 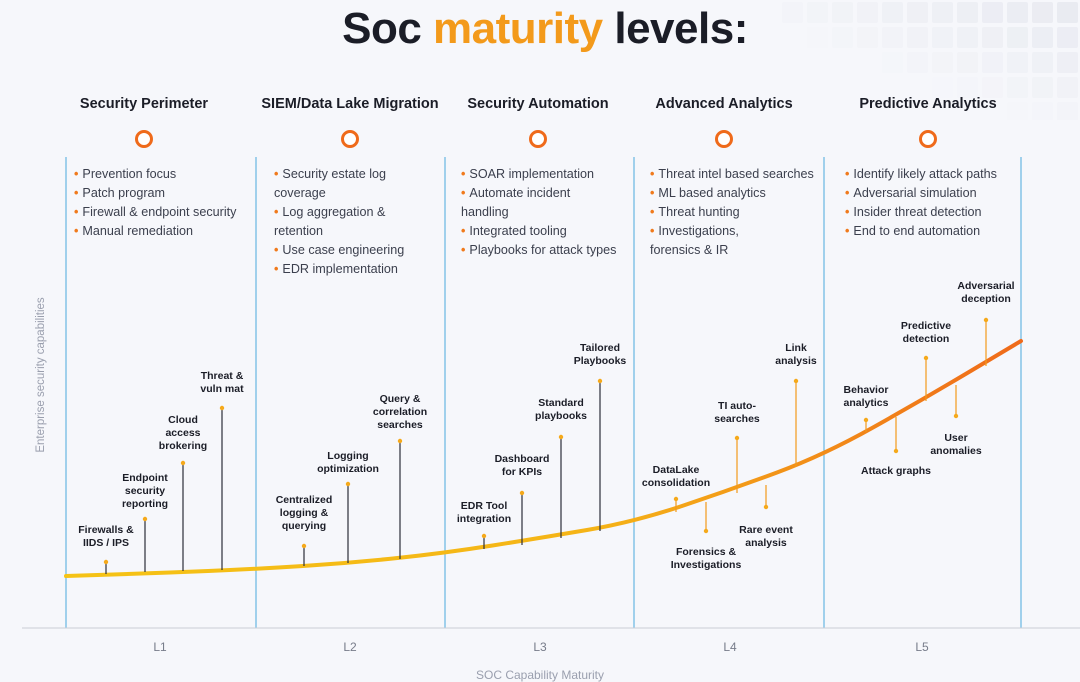 What do you see at coordinates (222, 382) in the screenshot?
I see `capability-label: Threat & vuln mat` at bounding box center [222, 382].